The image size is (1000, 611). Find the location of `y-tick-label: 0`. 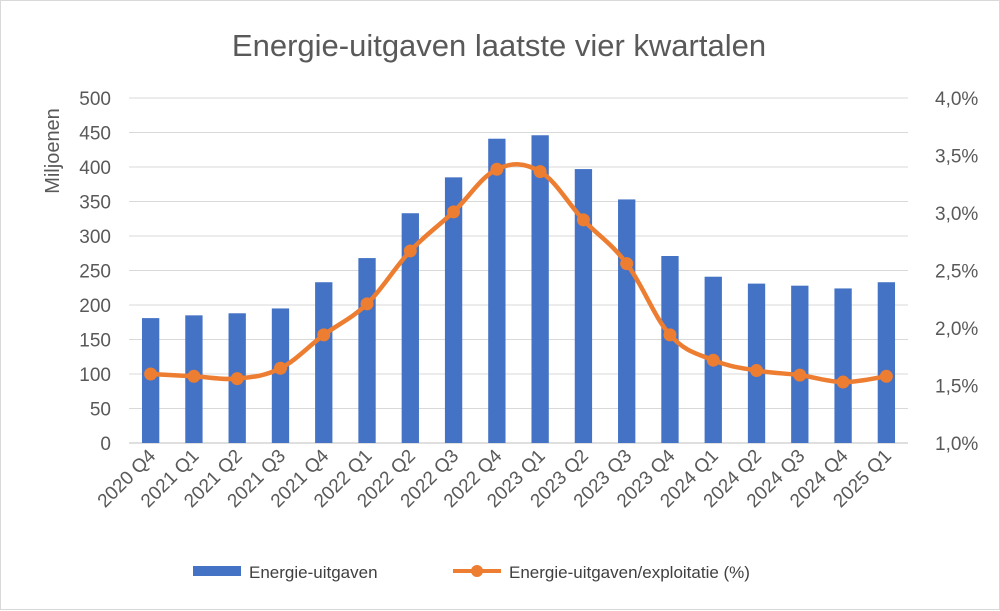

y-tick-label: 0 is located at coordinates (105, 444).